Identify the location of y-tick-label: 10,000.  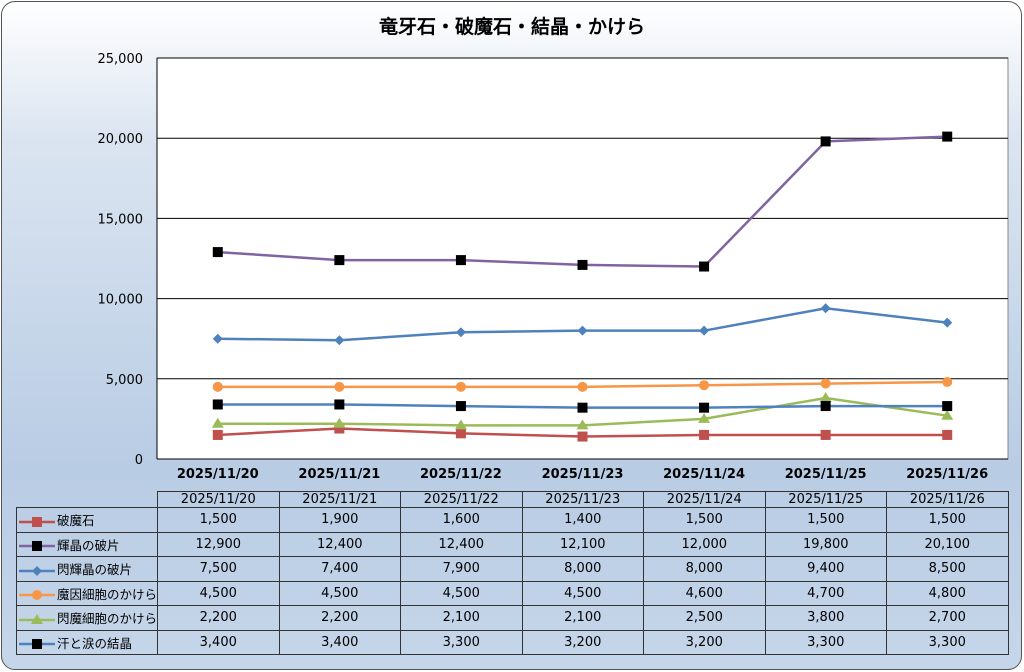
(121, 300).